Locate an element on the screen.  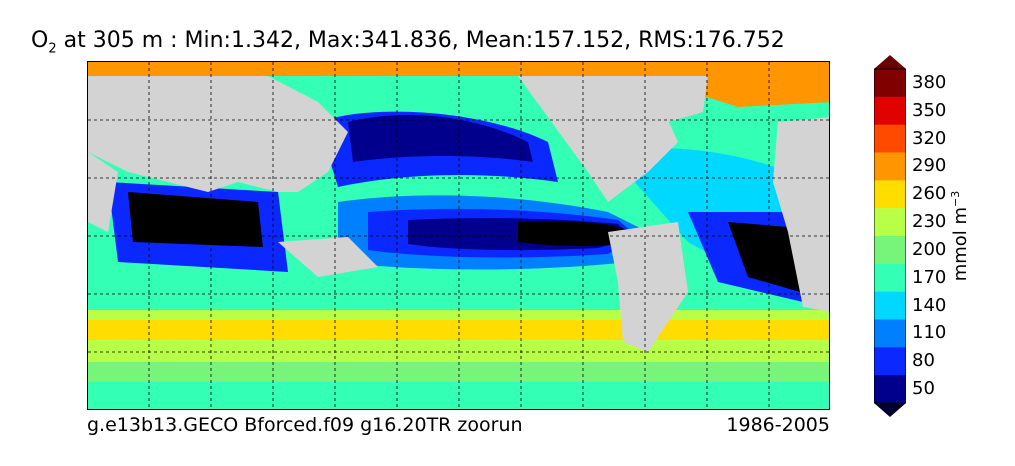
land-north-america is located at coordinates (598, 139).